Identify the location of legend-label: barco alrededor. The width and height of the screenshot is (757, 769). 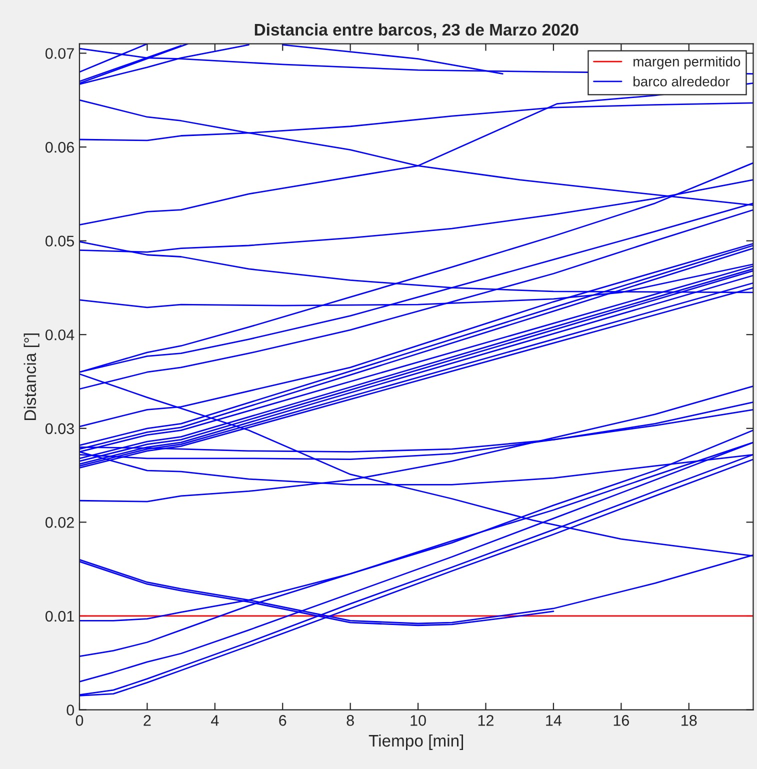
(682, 81).